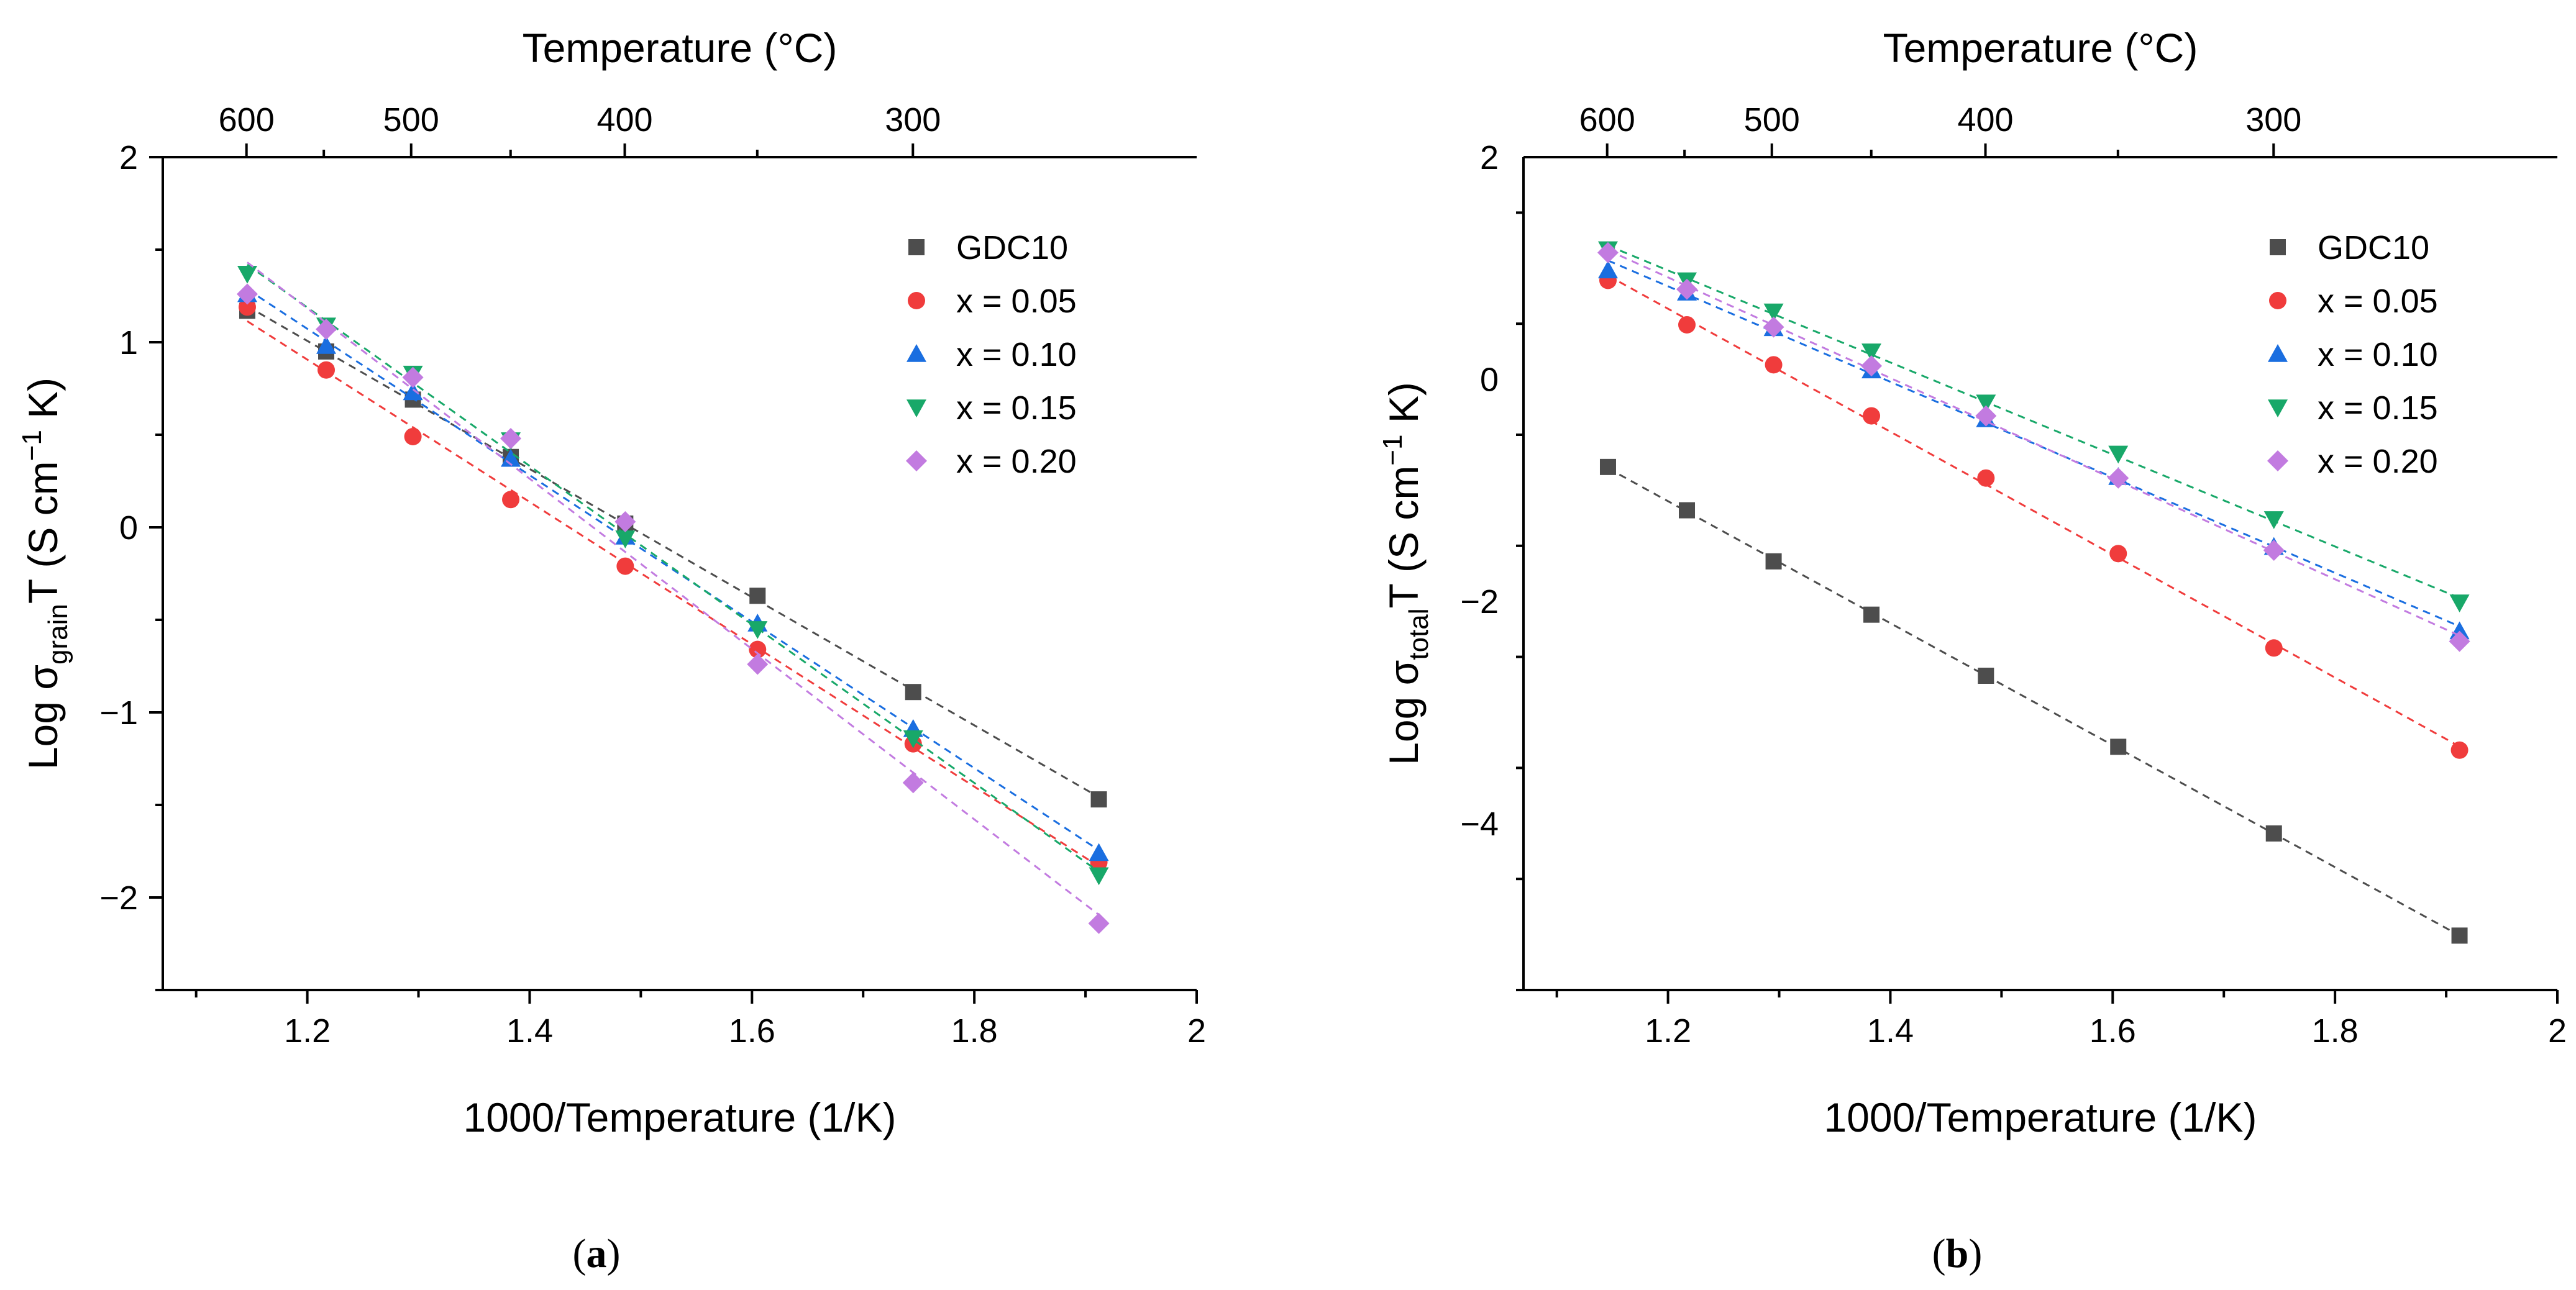  What do you see at coordinates (2378, 301) in the screenshot?
I see `legend-label: x = 0.05` at bounding box center [2378, 301].